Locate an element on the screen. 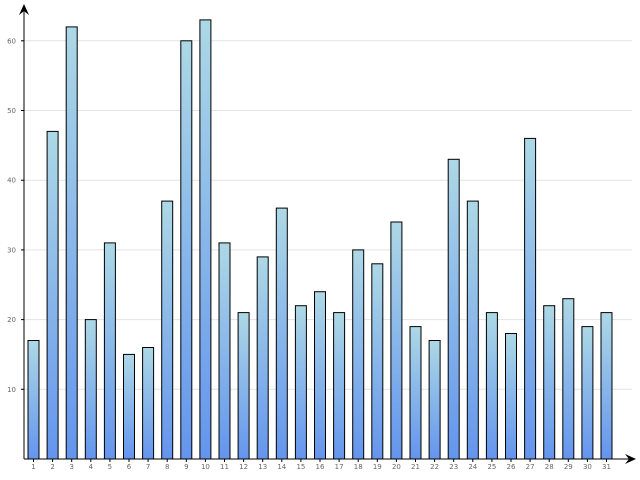 Image resolution: width=640 pixels, height=480 pixels. y-tick-label: 40 is located at coordinates (11, 181).